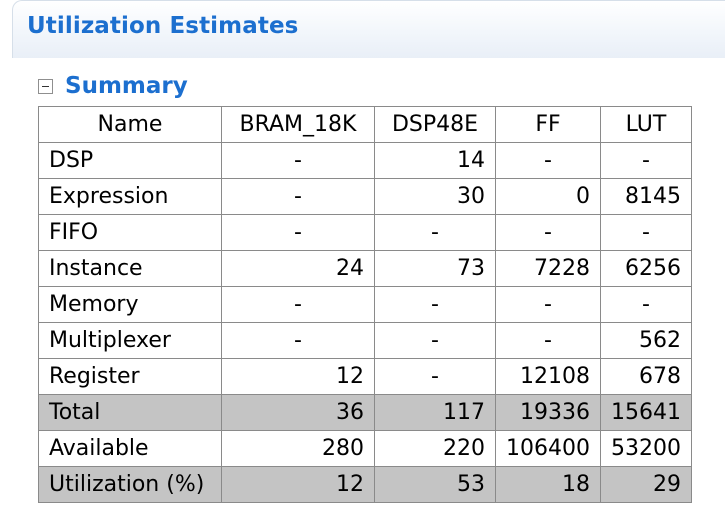 The image size is (725, 515). I want to click on value-cell: 36, so click(298, 412).